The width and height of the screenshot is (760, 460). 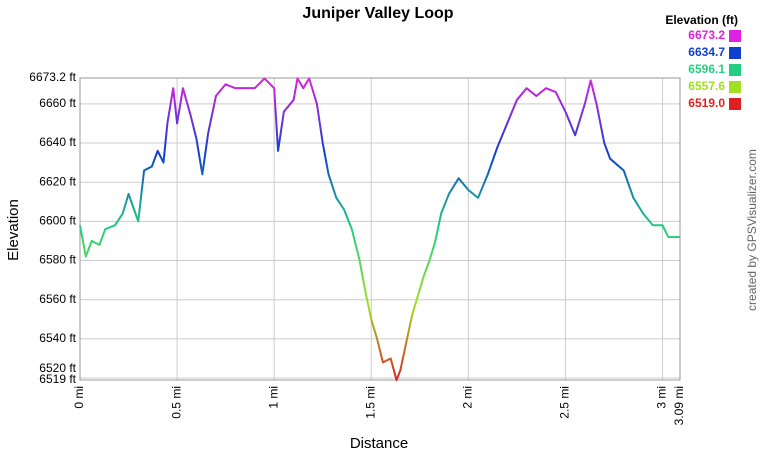 I want to click on x-axis-label: Distance, so click(x=379, y=443).